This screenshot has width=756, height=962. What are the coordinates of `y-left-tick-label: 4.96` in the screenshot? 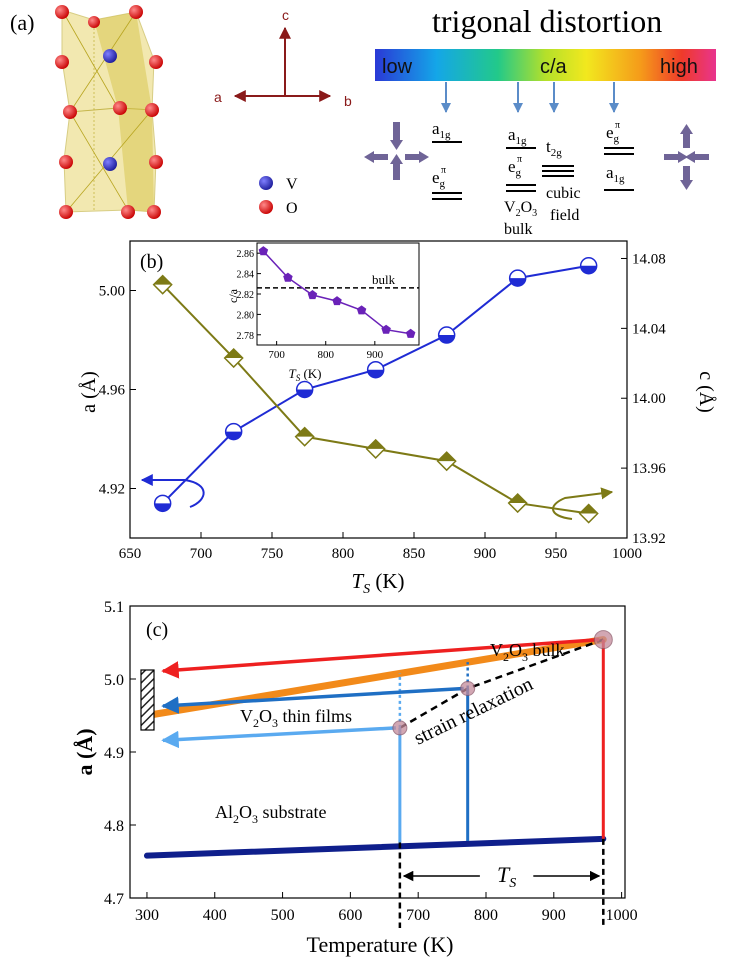 It's located at (112, 391).